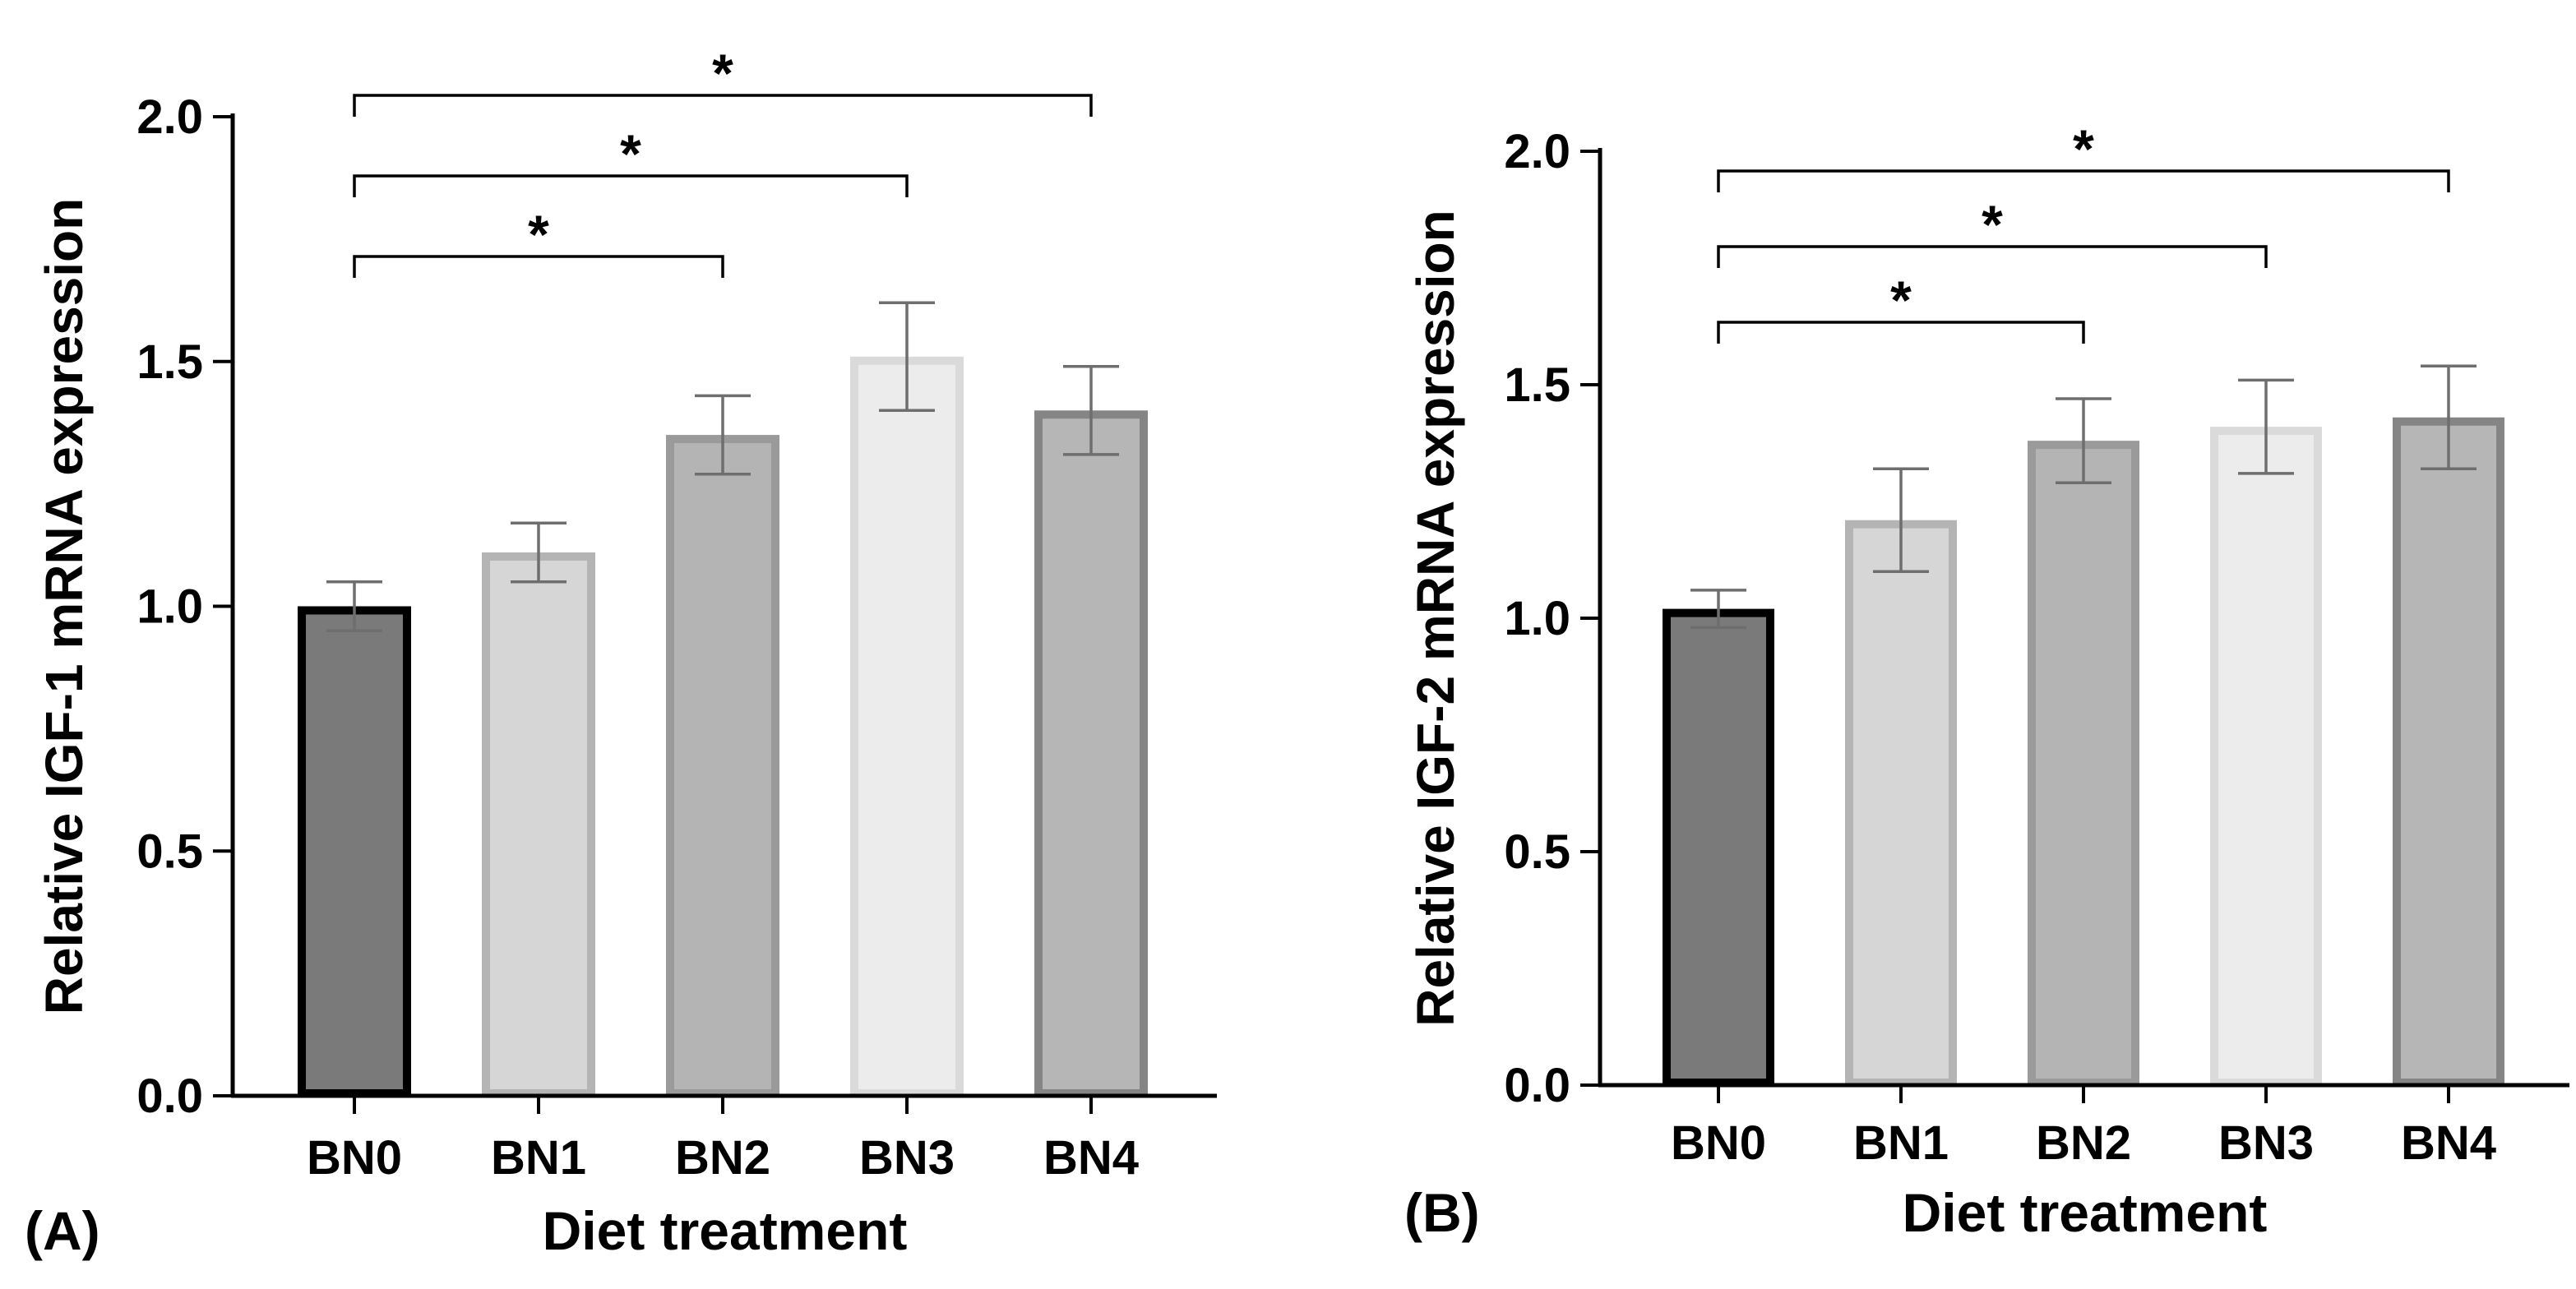 The height and width of the screenshot is (1289, 2576). I want to click on bar-b-bn0, so click(1718, 848).